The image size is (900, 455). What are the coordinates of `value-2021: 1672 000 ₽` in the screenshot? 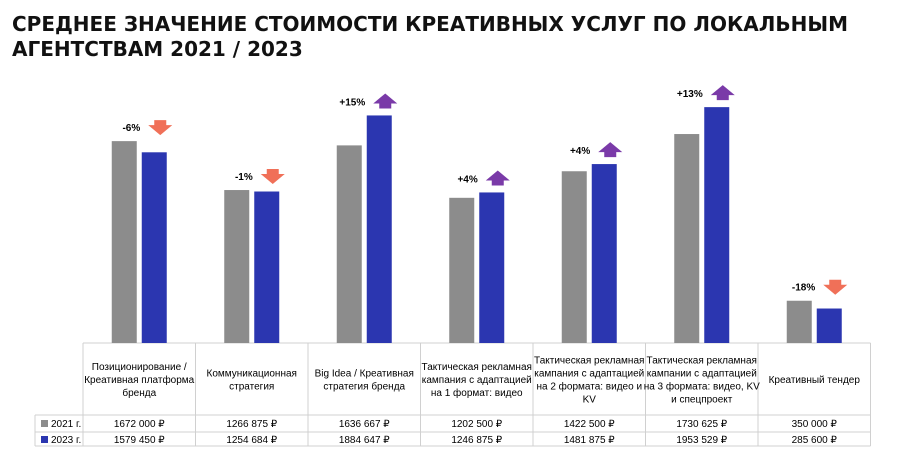 It's located at (139, 424).